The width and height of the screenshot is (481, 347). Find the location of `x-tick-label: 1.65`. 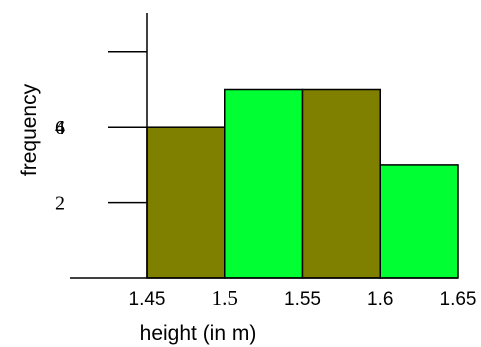

x-tick-label: 1.65 is located at coordinates (458, 299).